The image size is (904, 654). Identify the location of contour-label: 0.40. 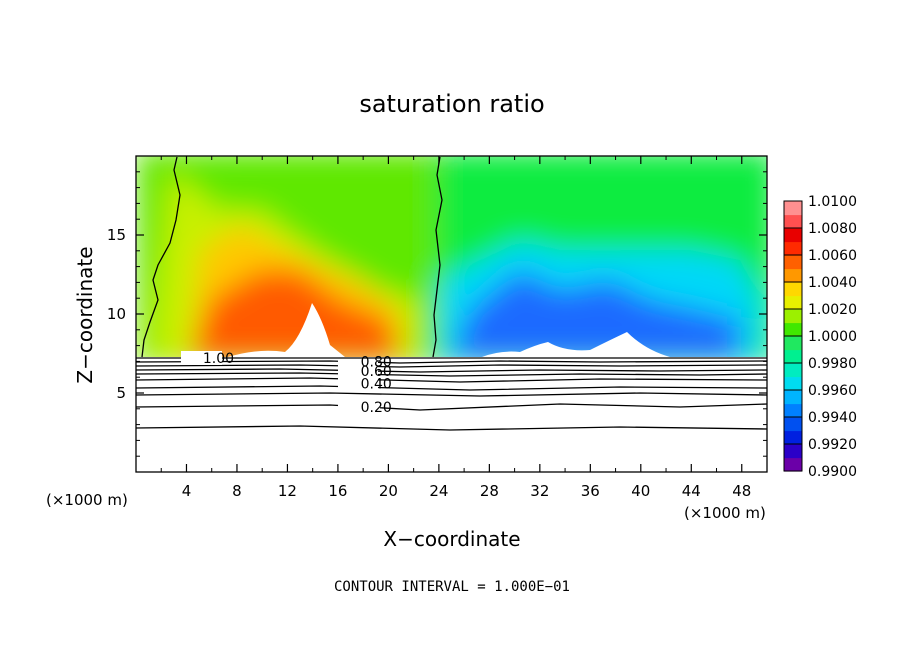
(376, 385).